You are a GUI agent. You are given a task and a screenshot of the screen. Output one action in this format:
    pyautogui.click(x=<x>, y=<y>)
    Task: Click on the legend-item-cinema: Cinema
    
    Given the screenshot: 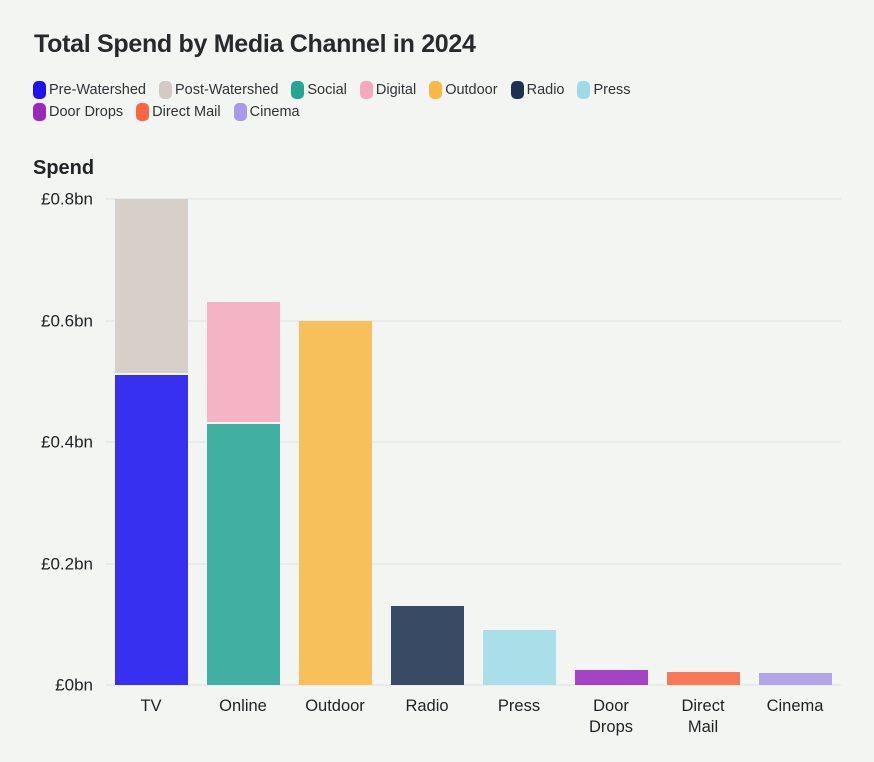 What is the action you would take?
    pyautogui.click(x=266, y=112)
    